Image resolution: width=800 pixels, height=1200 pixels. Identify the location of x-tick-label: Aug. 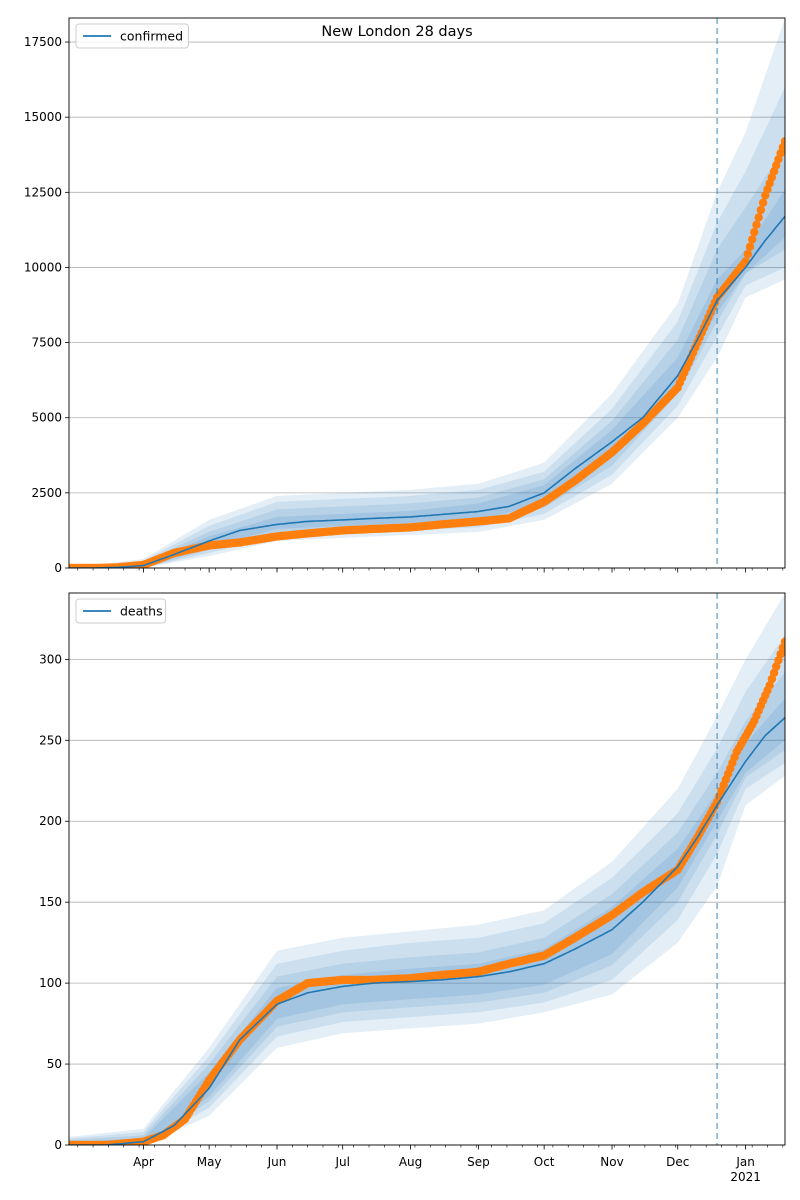
(410, 1162).